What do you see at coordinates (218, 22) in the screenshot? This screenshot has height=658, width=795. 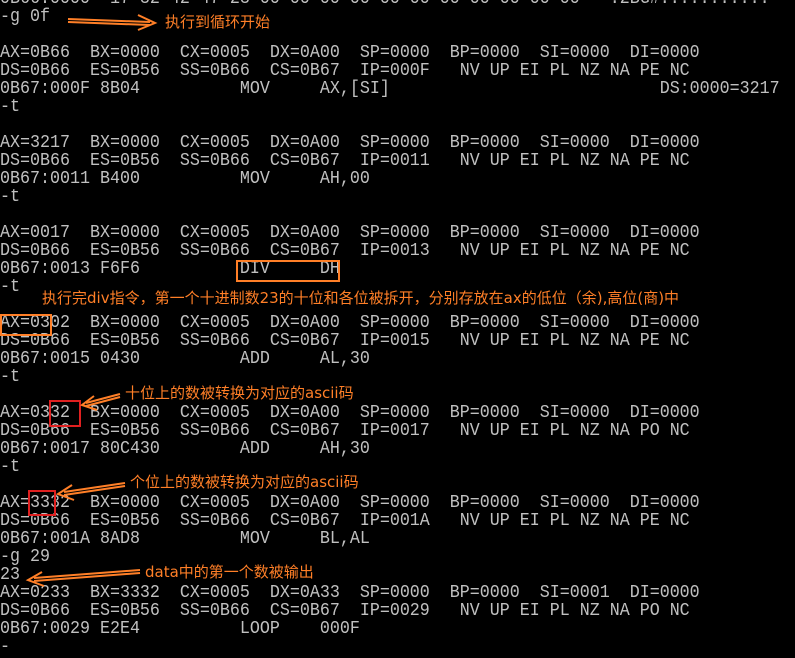 I see `annotation-run-to-loop: 执行到循环开始` at bounding box center [218, 22].